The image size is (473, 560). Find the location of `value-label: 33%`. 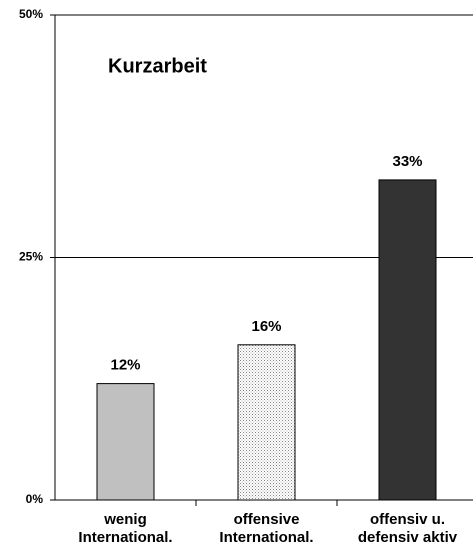

value-label: 33% is located at coordinates (407, 161).